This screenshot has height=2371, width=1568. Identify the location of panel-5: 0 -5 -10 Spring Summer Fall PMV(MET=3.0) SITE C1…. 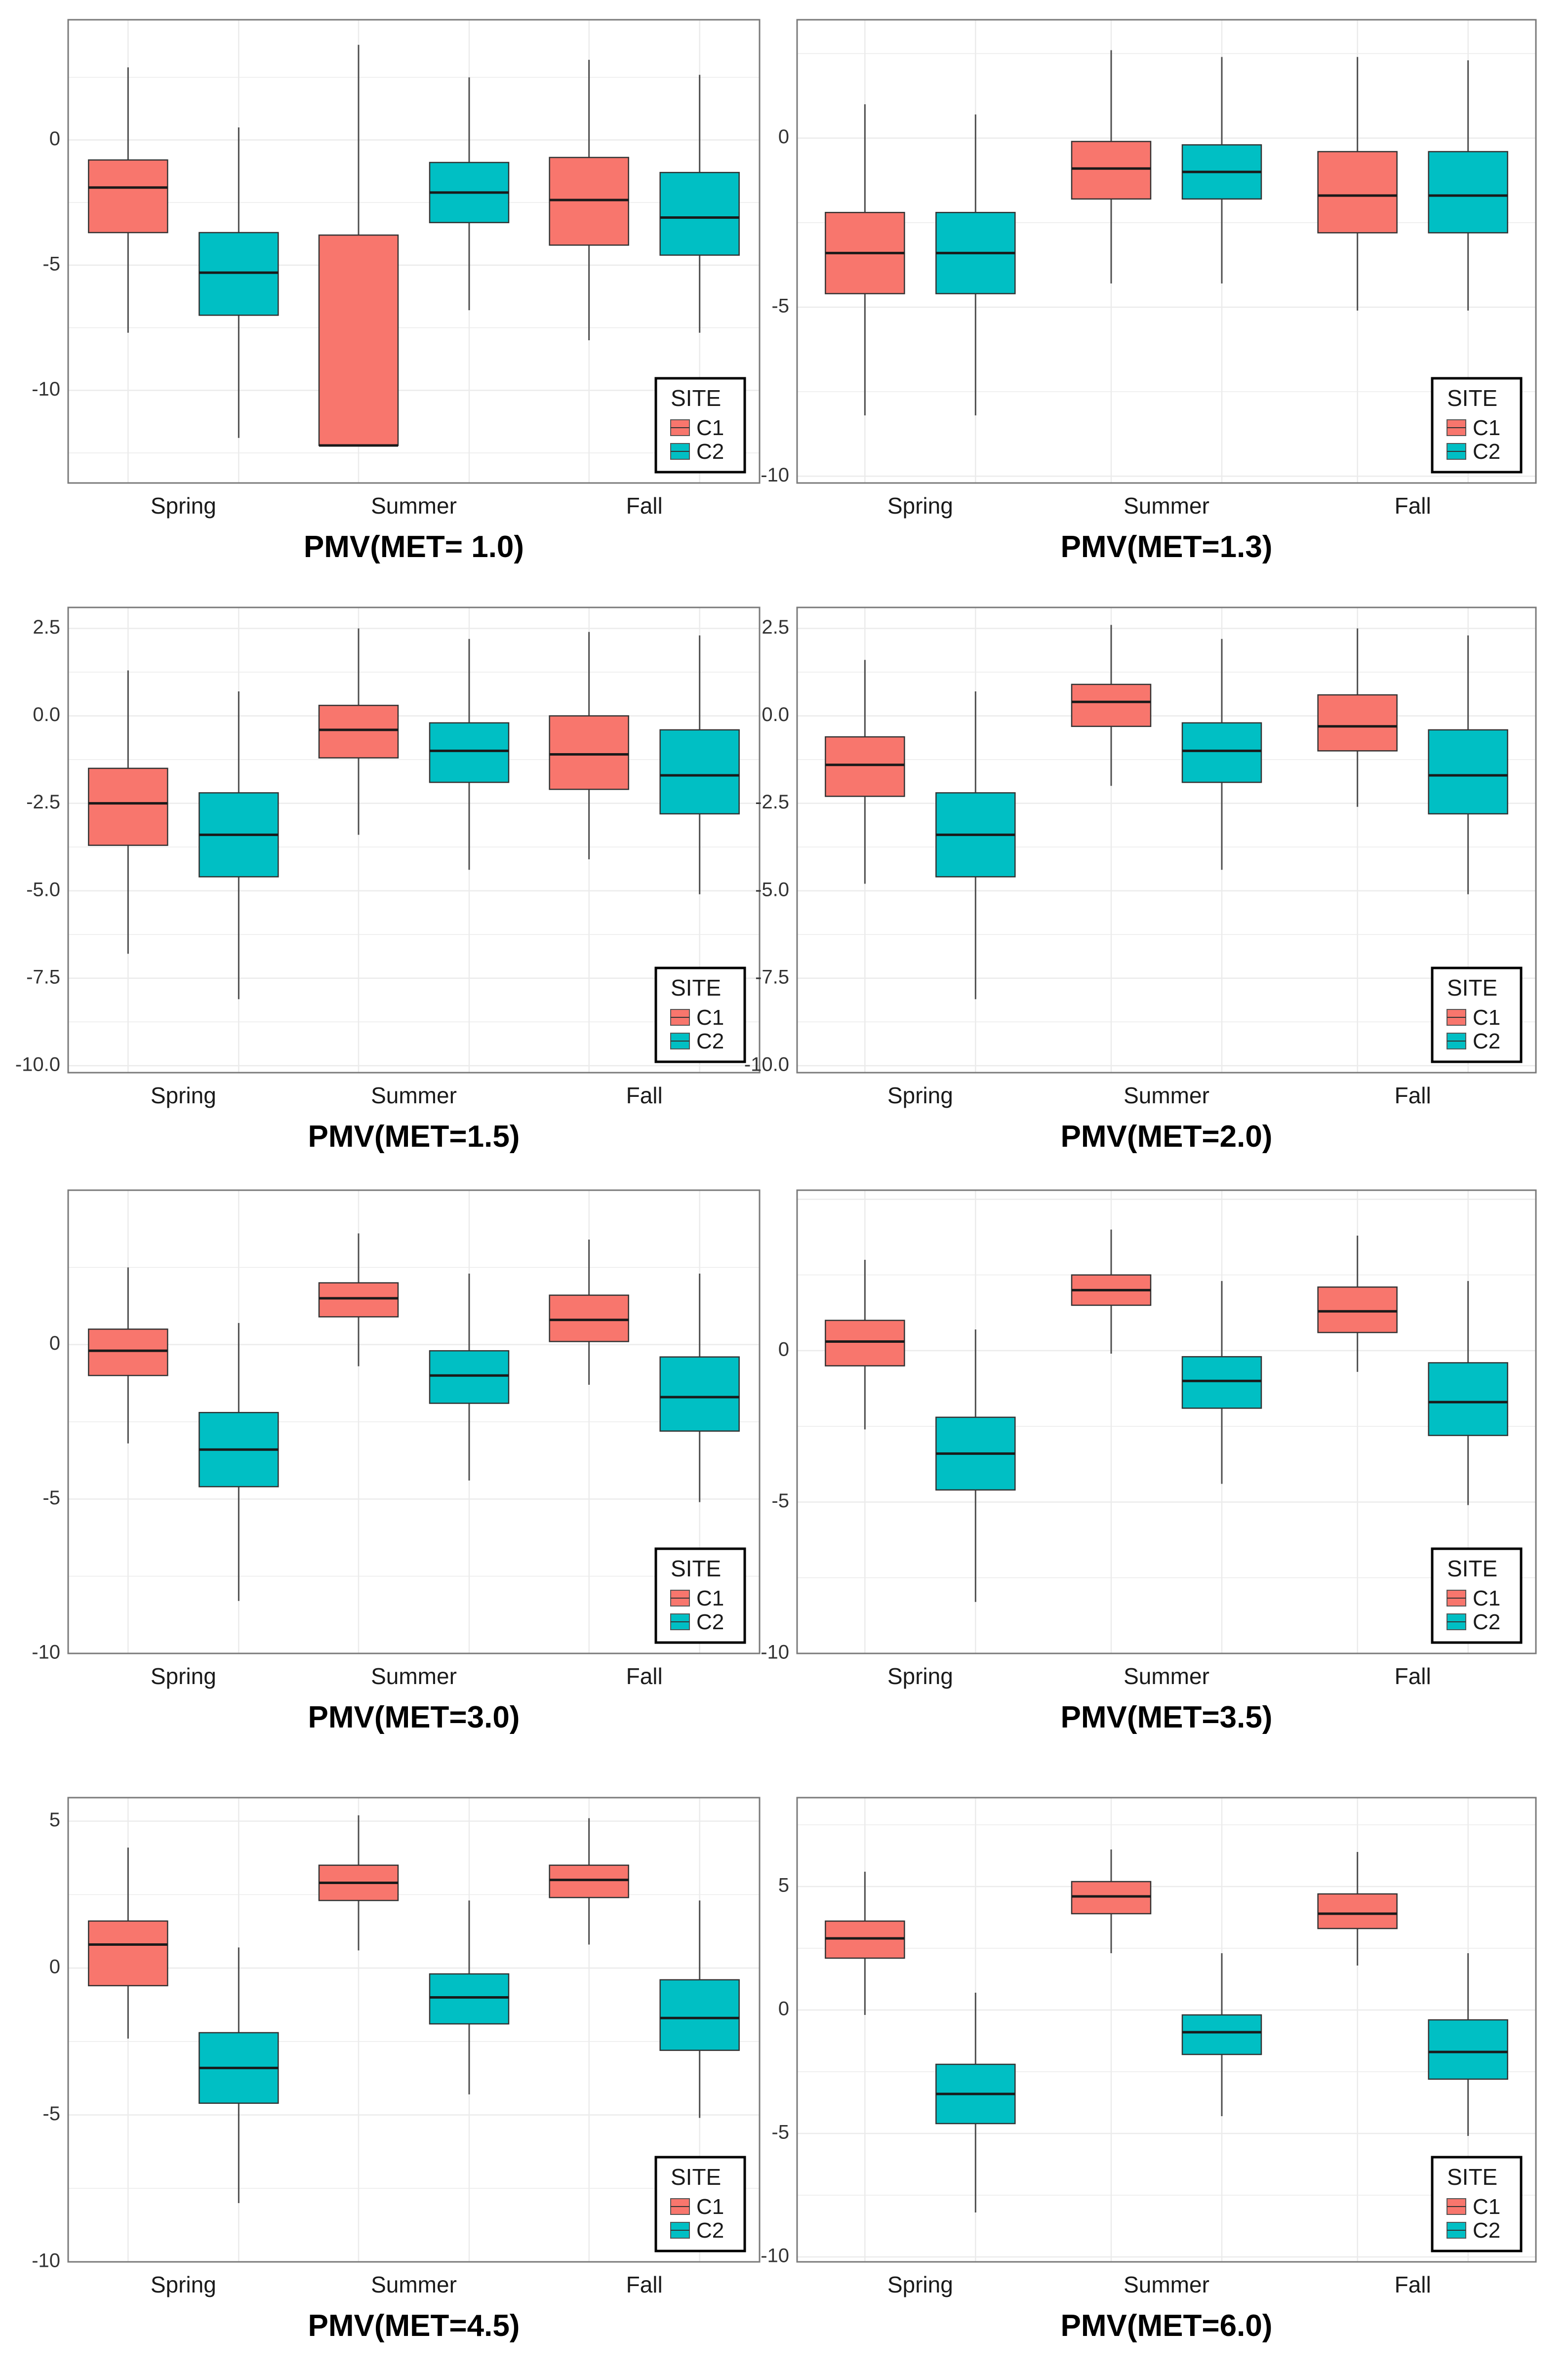
(397, 1461).